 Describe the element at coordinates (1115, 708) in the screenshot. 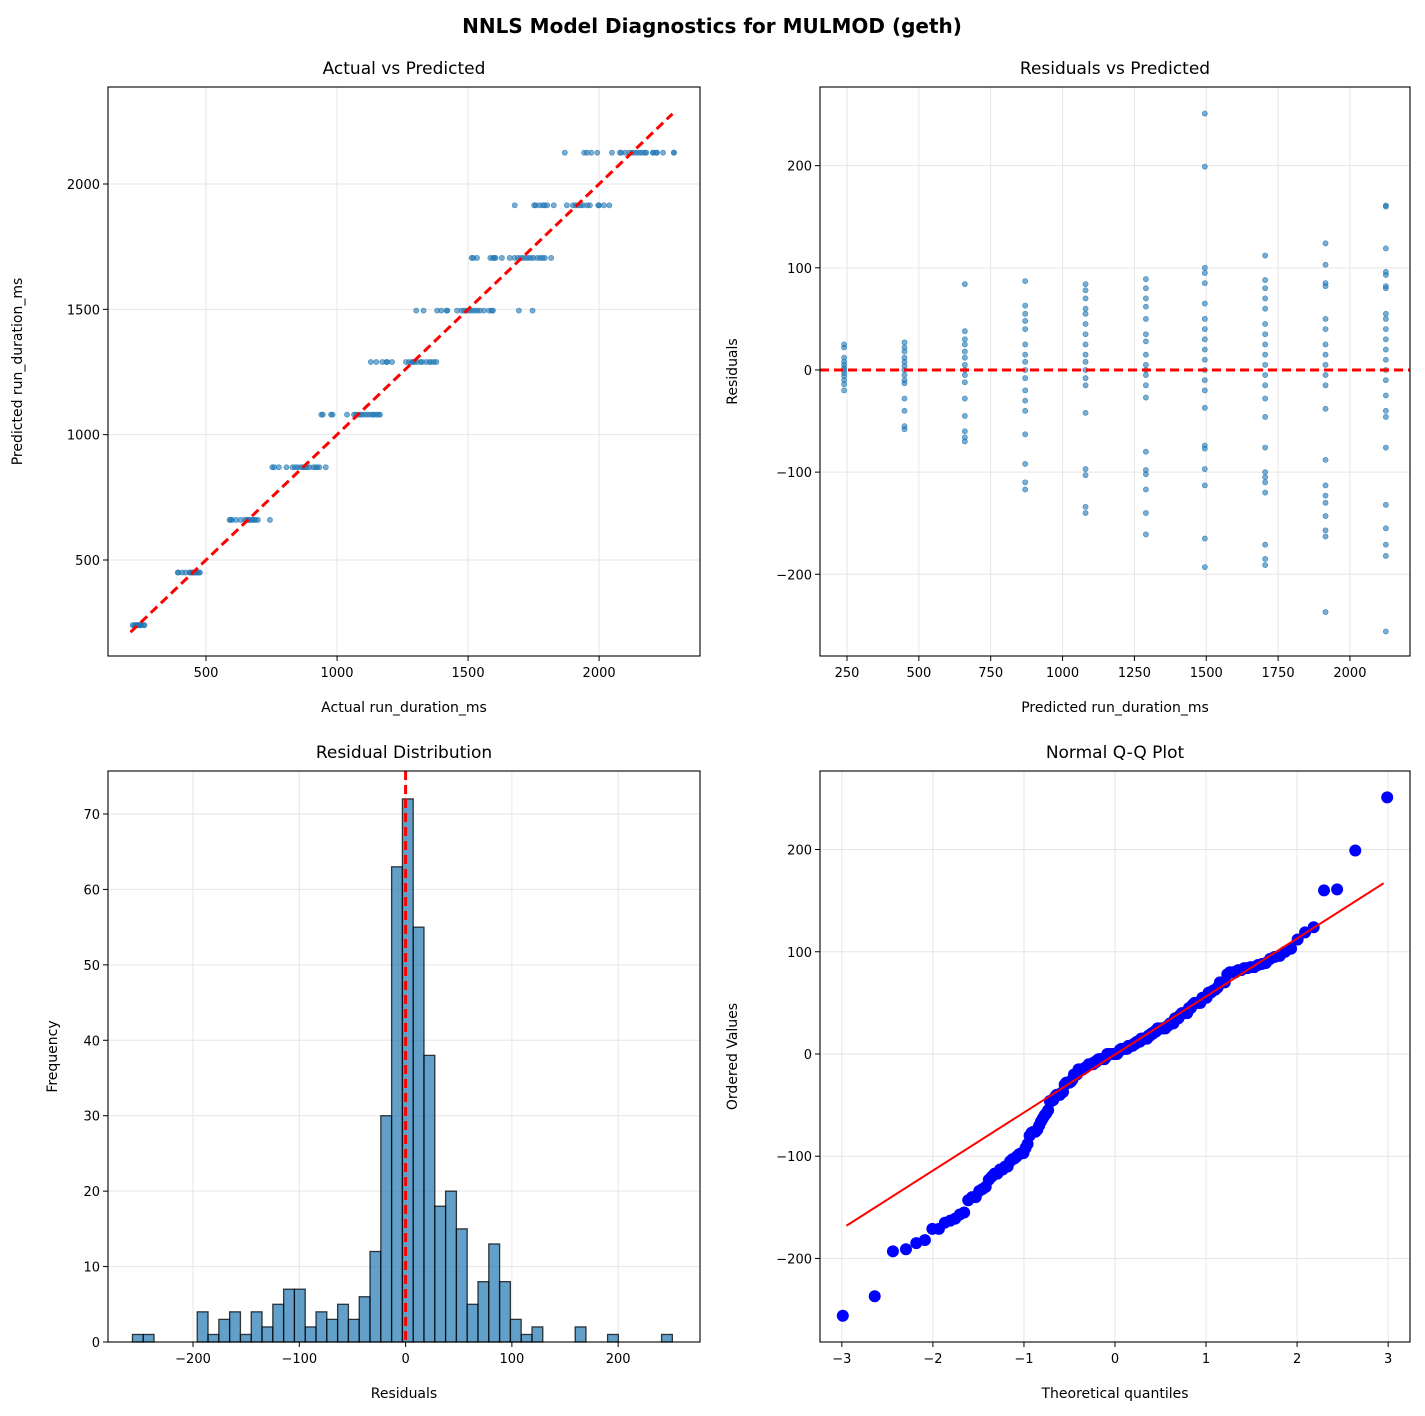

I see `x-axis-label: Predicted run_duration_ms` at that location.